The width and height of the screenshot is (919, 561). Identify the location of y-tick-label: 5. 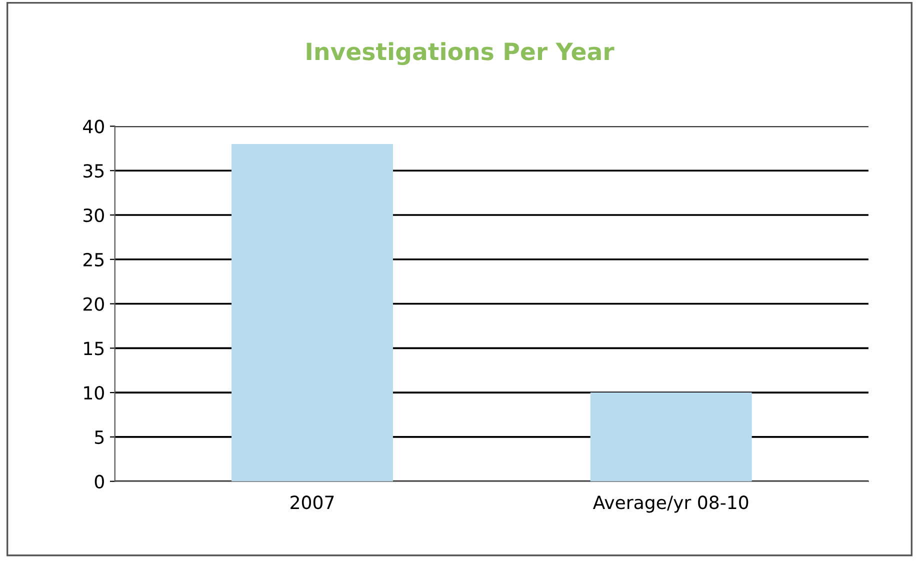
(99, 437).